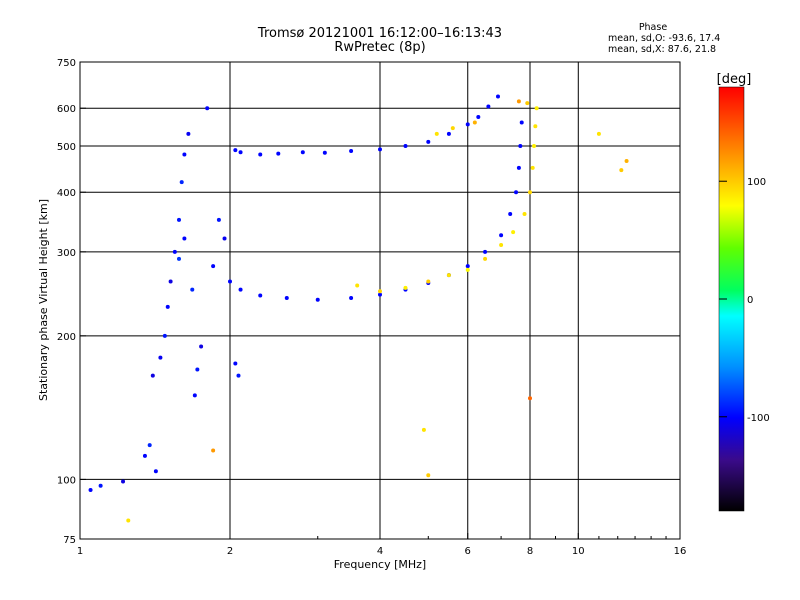  Describe the element at coordinates (66, 253) in the screenshot. I see `y-tick-label: 300` at that location.